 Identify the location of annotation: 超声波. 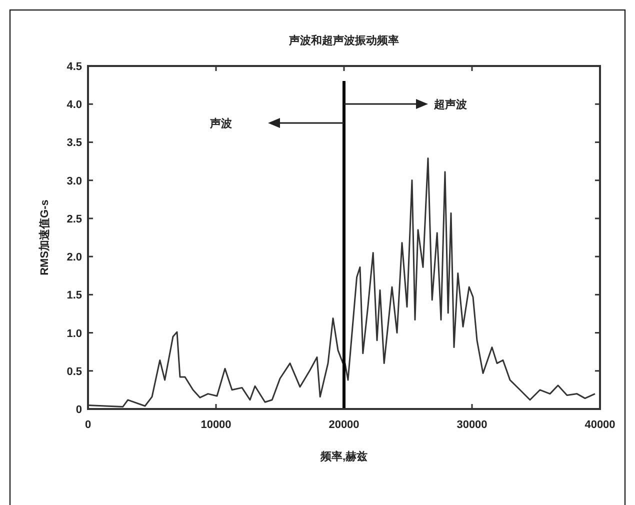
(450, 104).